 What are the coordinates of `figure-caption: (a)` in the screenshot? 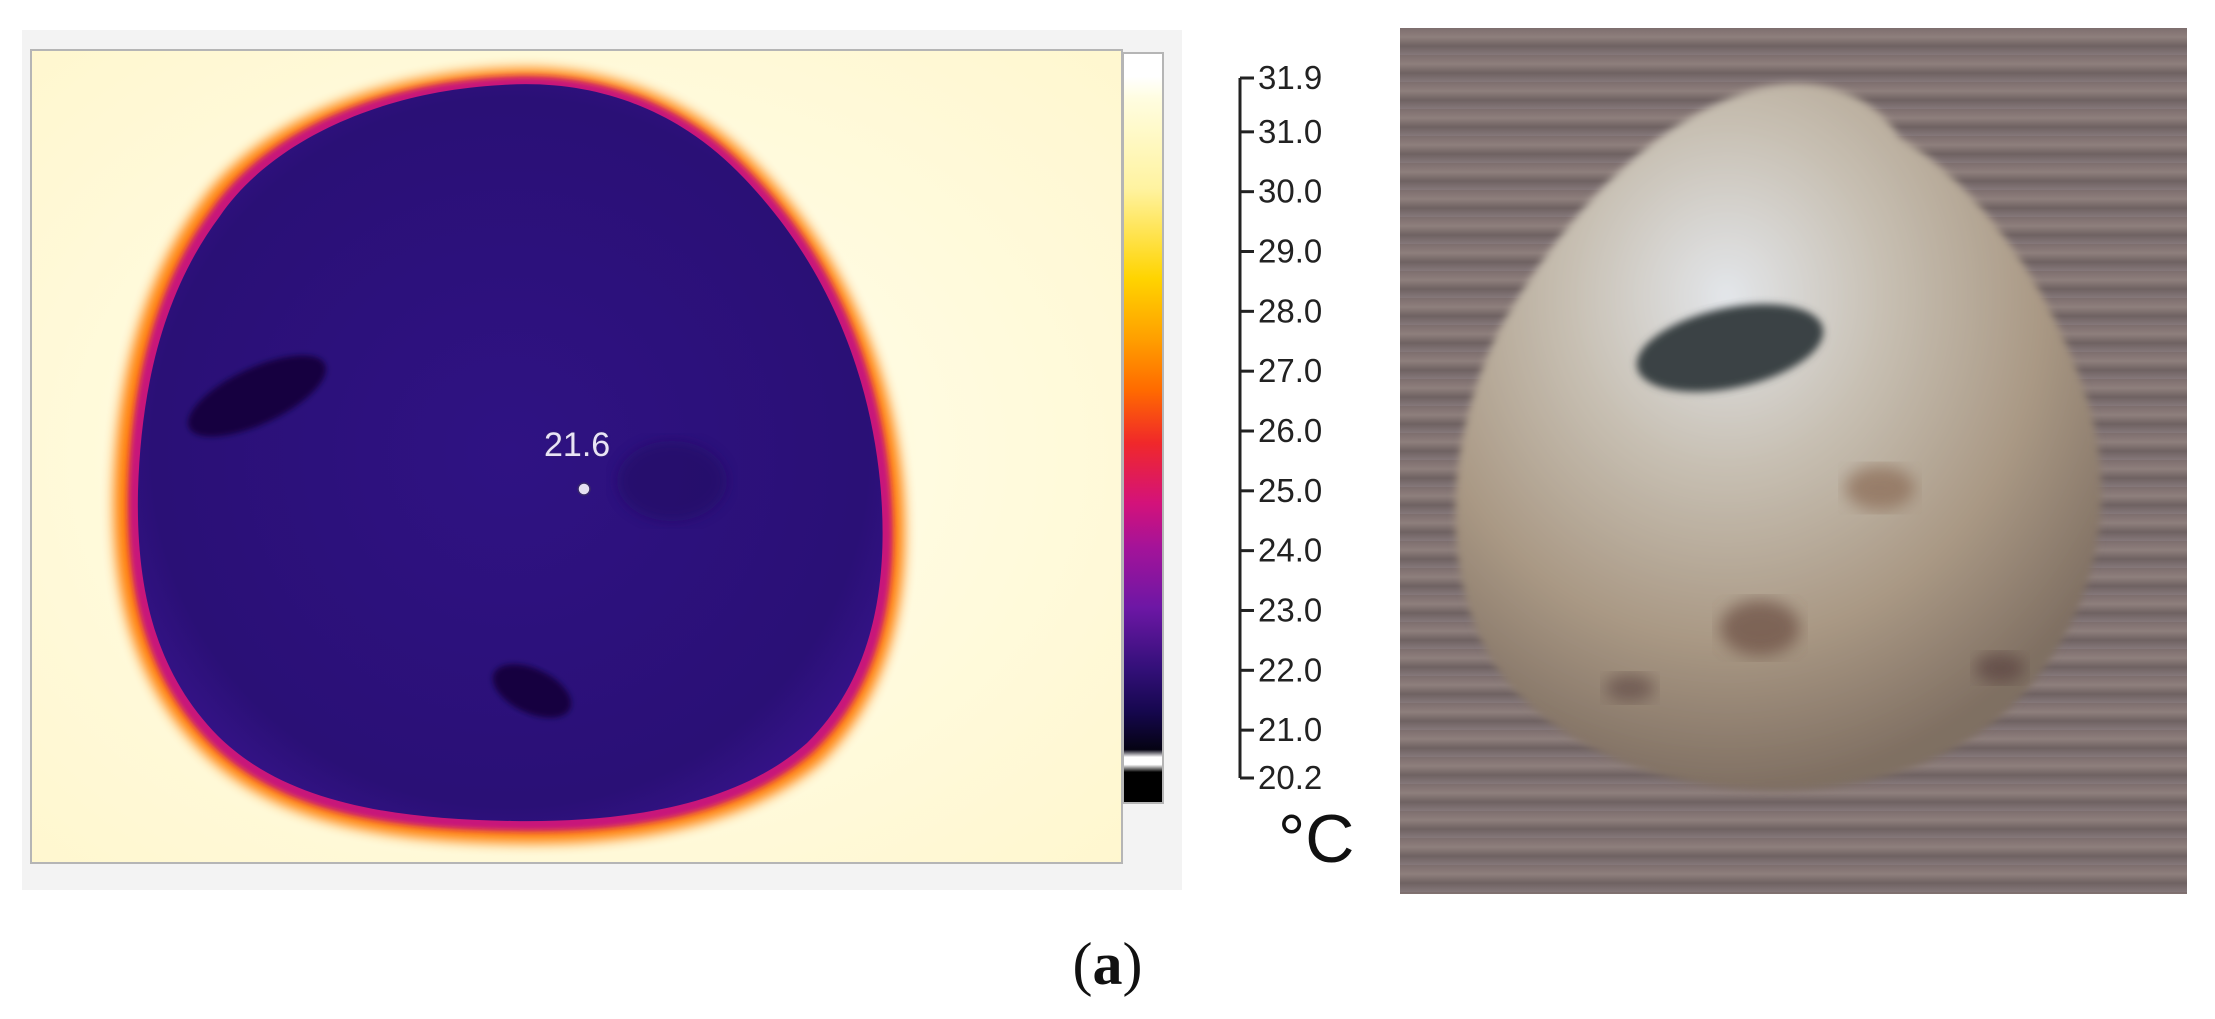 It's located at (1107, 964).